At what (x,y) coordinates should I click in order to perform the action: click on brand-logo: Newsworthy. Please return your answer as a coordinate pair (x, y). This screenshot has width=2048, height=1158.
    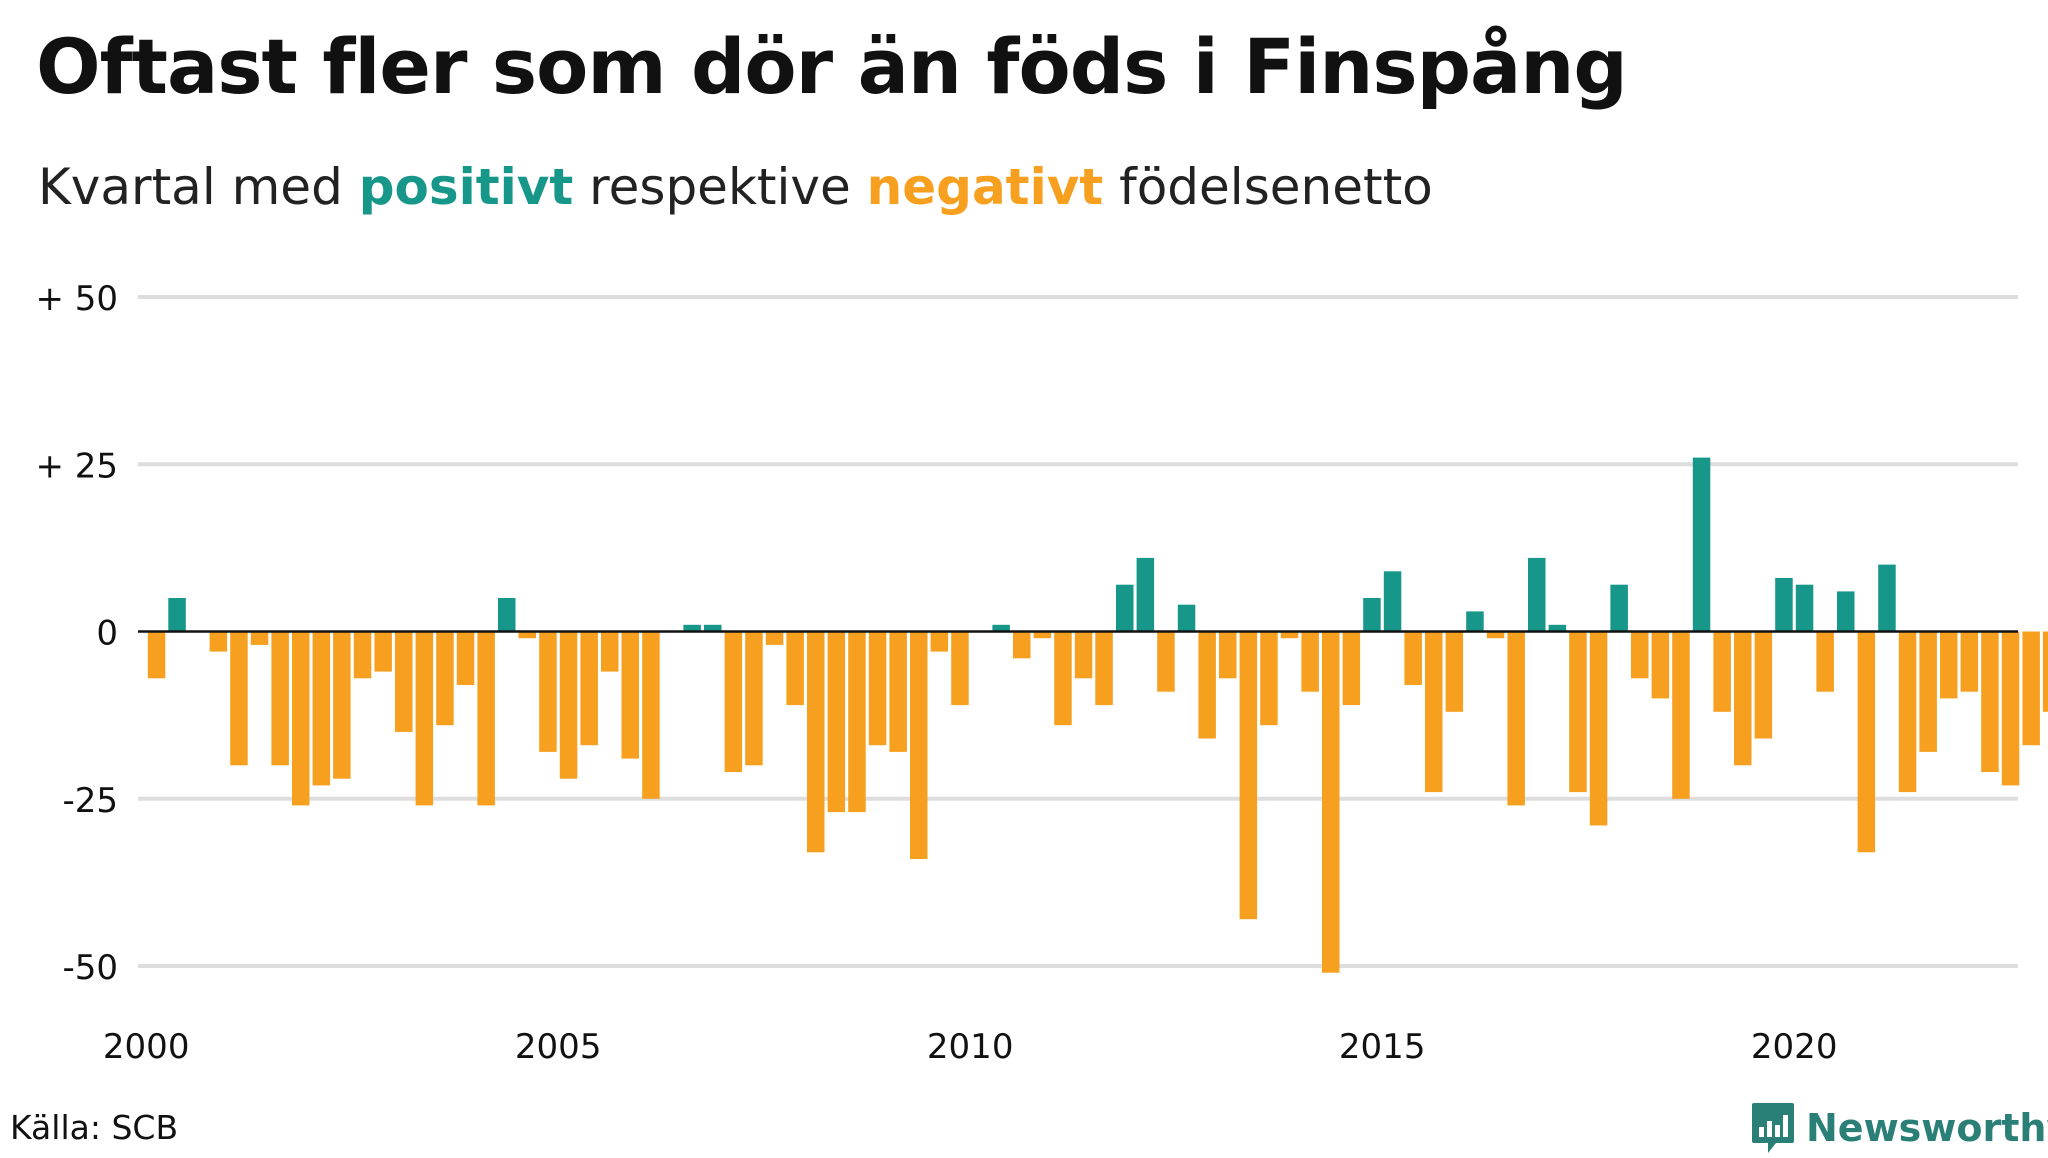
    Looking at the image, I should click on (1899, 1128).